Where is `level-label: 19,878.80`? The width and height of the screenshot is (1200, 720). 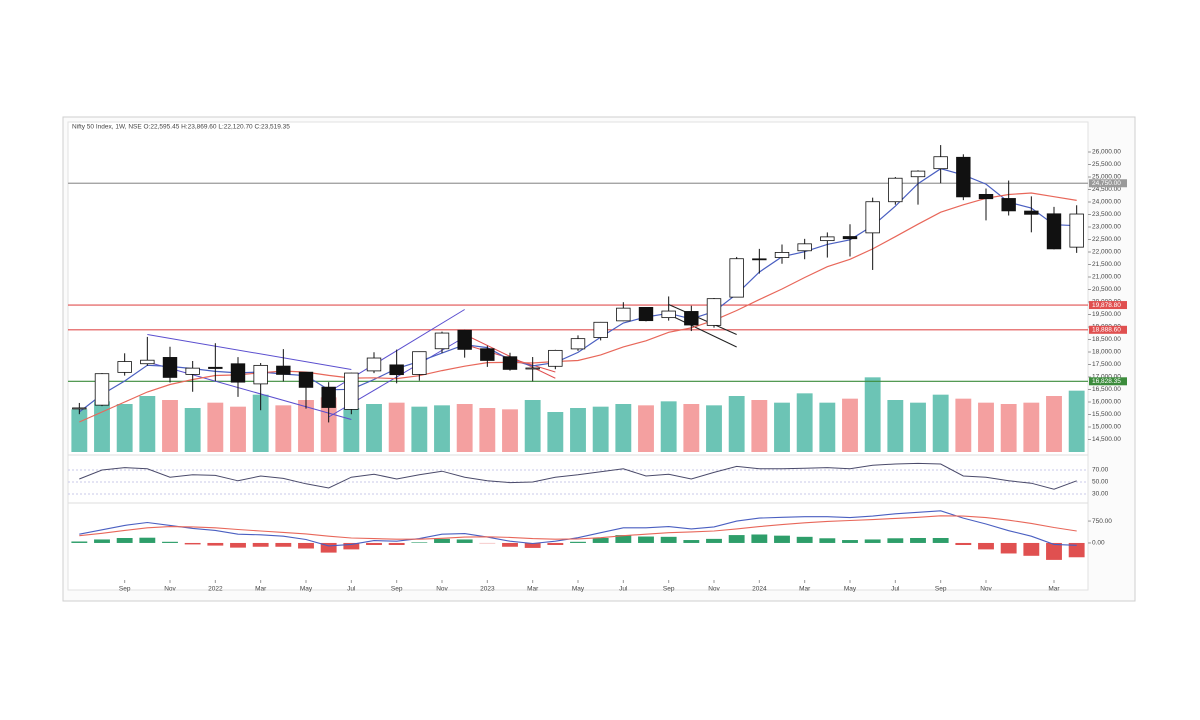 level-label: 19,878.80 is located at coordinates (1106, 305).